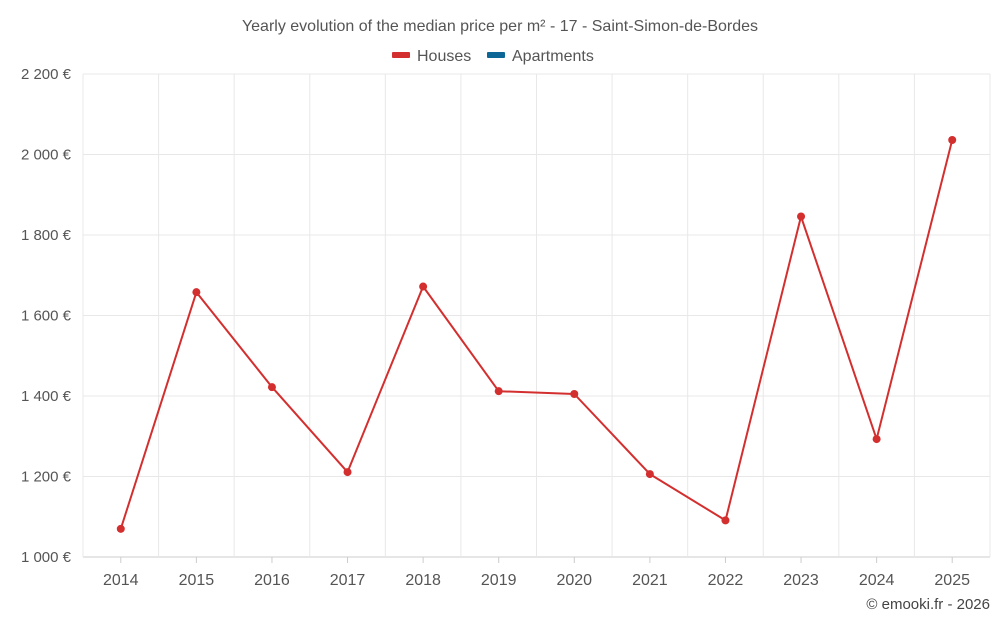 The width and height of the screenshot is (1000, 625). Describe the element at coordinates (197, 580) in the screenshot. I see `x-tick-label: 2015` at that location.